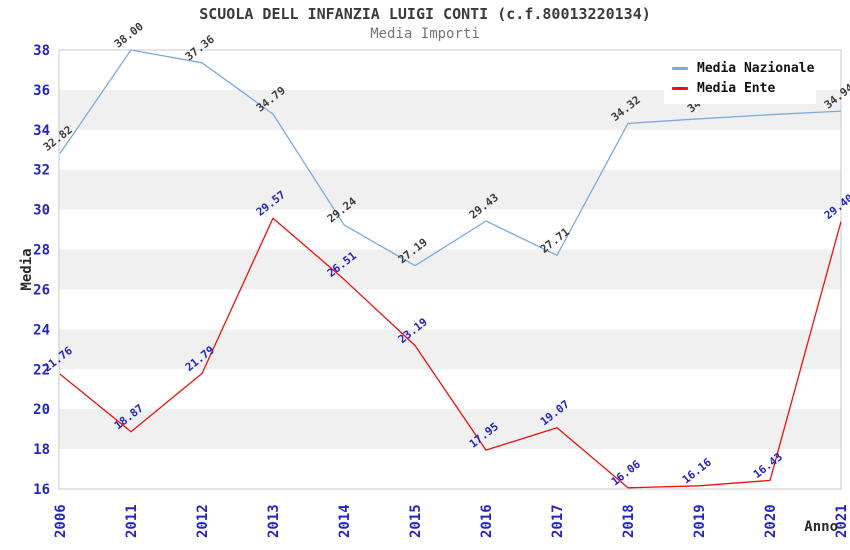 The width and height of the screenshot is (850, 550). I want to click on y-tick-label: 32, so click(41, 171).